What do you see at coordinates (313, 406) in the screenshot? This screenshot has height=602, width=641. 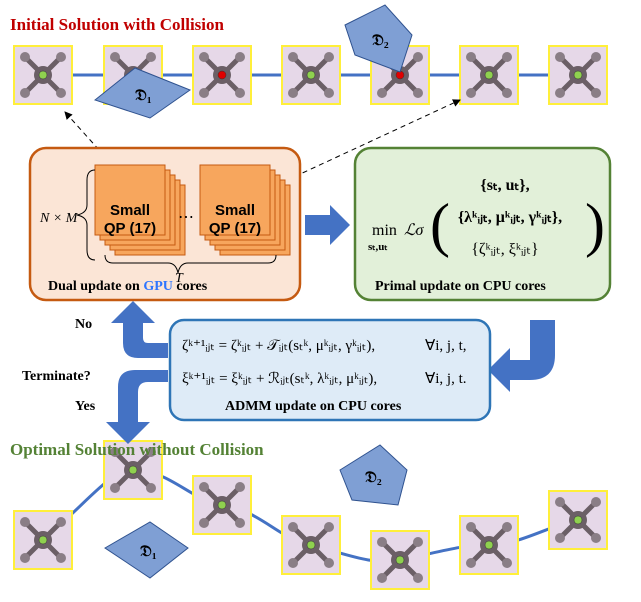 I see `admm-label: ADMM update on CPU cores` at bounding box center [313, 406].